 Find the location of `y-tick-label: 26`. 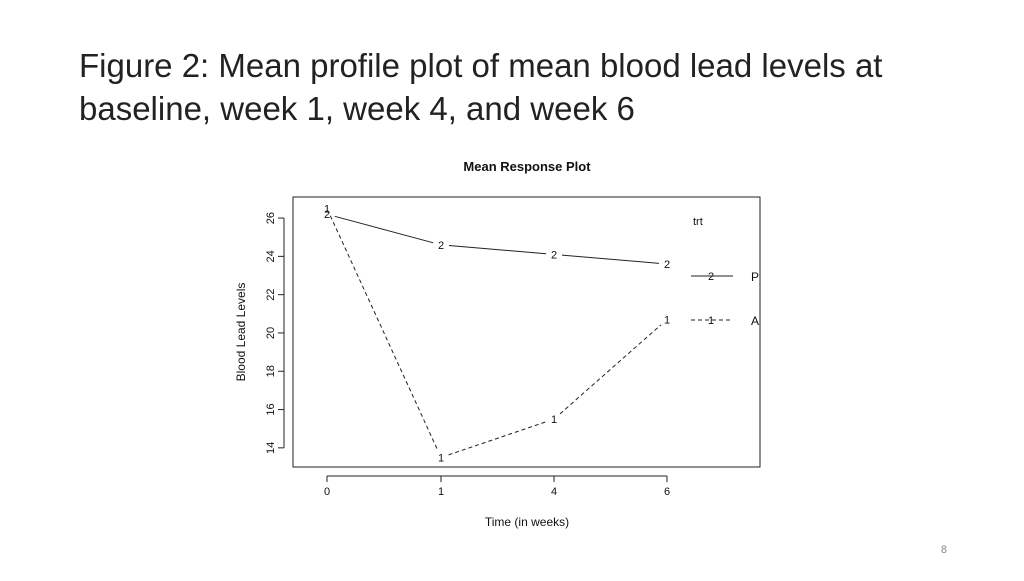

y-tick-label: 26 is located at coordinates (271, 218).